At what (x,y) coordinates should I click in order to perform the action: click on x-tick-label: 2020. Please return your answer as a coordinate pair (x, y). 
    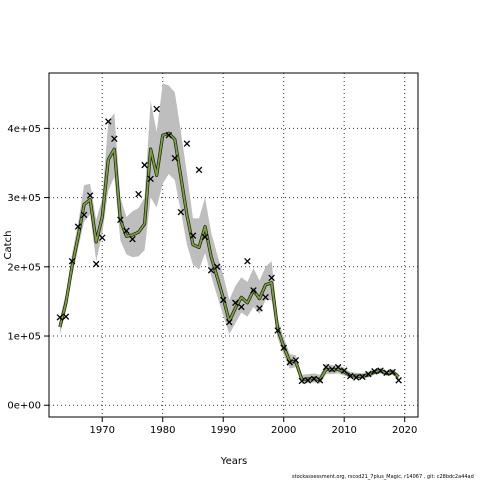
    Looking at the image, I should click on (404, 430).